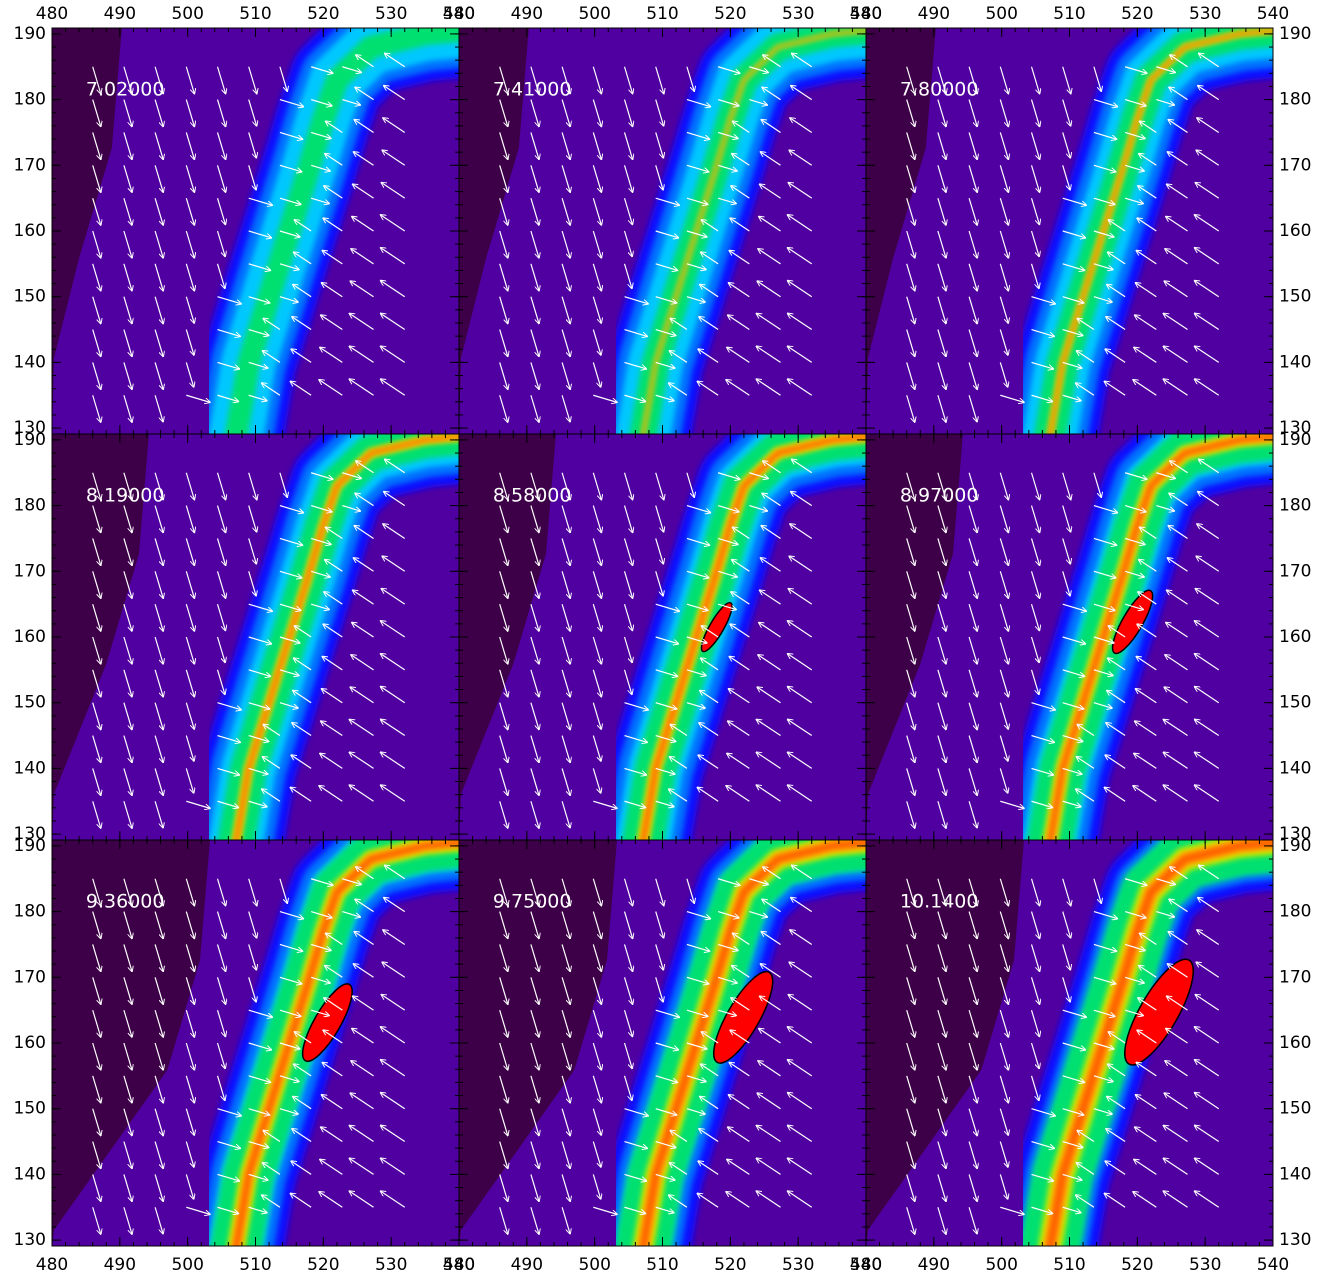 Image resolution: width=1330 pixels, height=1285 pixels. Describe the element at coordinates (527, 14) in the screenshot. I see `x-tick-label: 490` at that location.